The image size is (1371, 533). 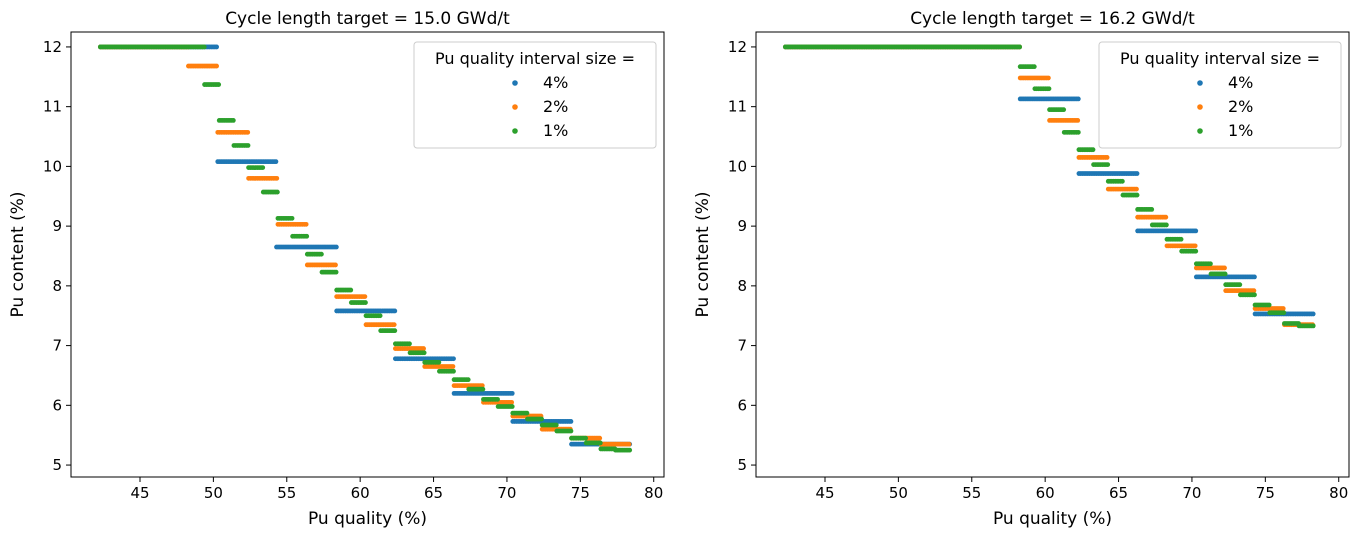 What do you see at coordinates (1220, 58) in the screenshot?
I see `legend-title: Pu quality interval size =` at bounding box center [1220, 58].